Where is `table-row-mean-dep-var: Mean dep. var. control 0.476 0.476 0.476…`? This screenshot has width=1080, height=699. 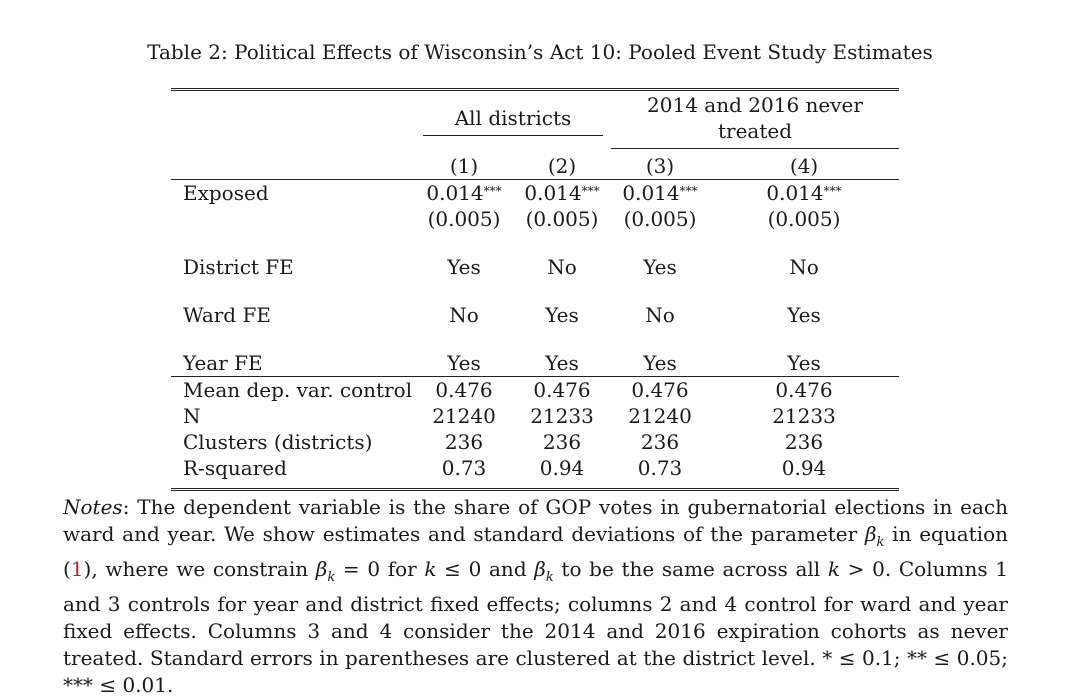
table-row-mean-dep-var: Mean dep. var. control 0.476 0.476 0.476… is located at coordinates (535, 389).